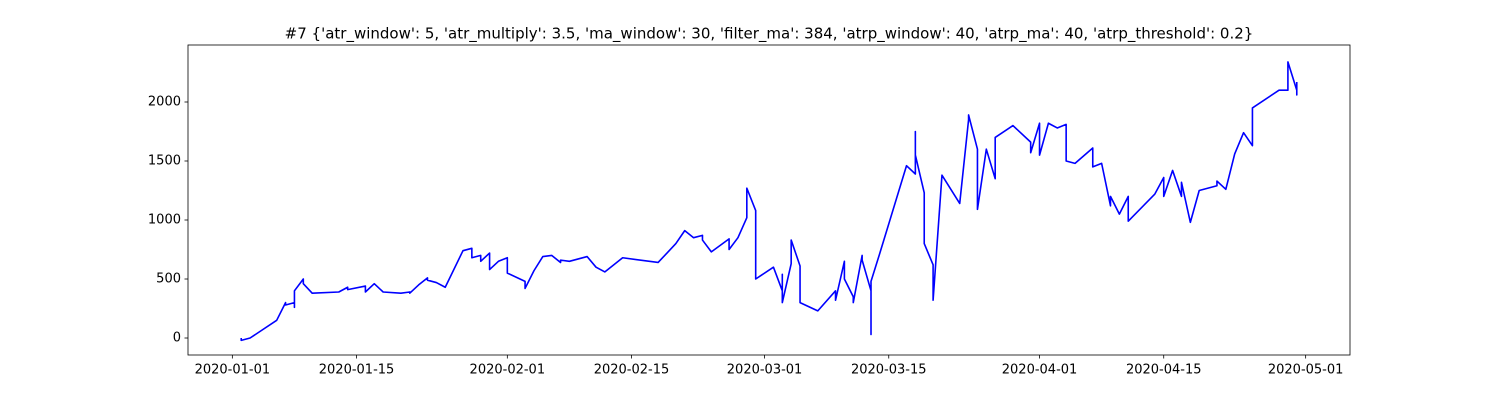 The height and width of the screenshot is (400, 1500). I want to click on x-tick-label: 2020-02-01, so click(508, 370).